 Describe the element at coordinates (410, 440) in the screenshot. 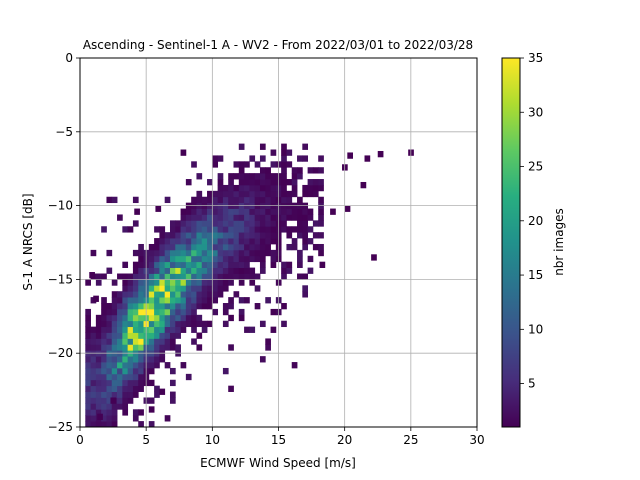

I see `x-tick-label: 25` at that location.